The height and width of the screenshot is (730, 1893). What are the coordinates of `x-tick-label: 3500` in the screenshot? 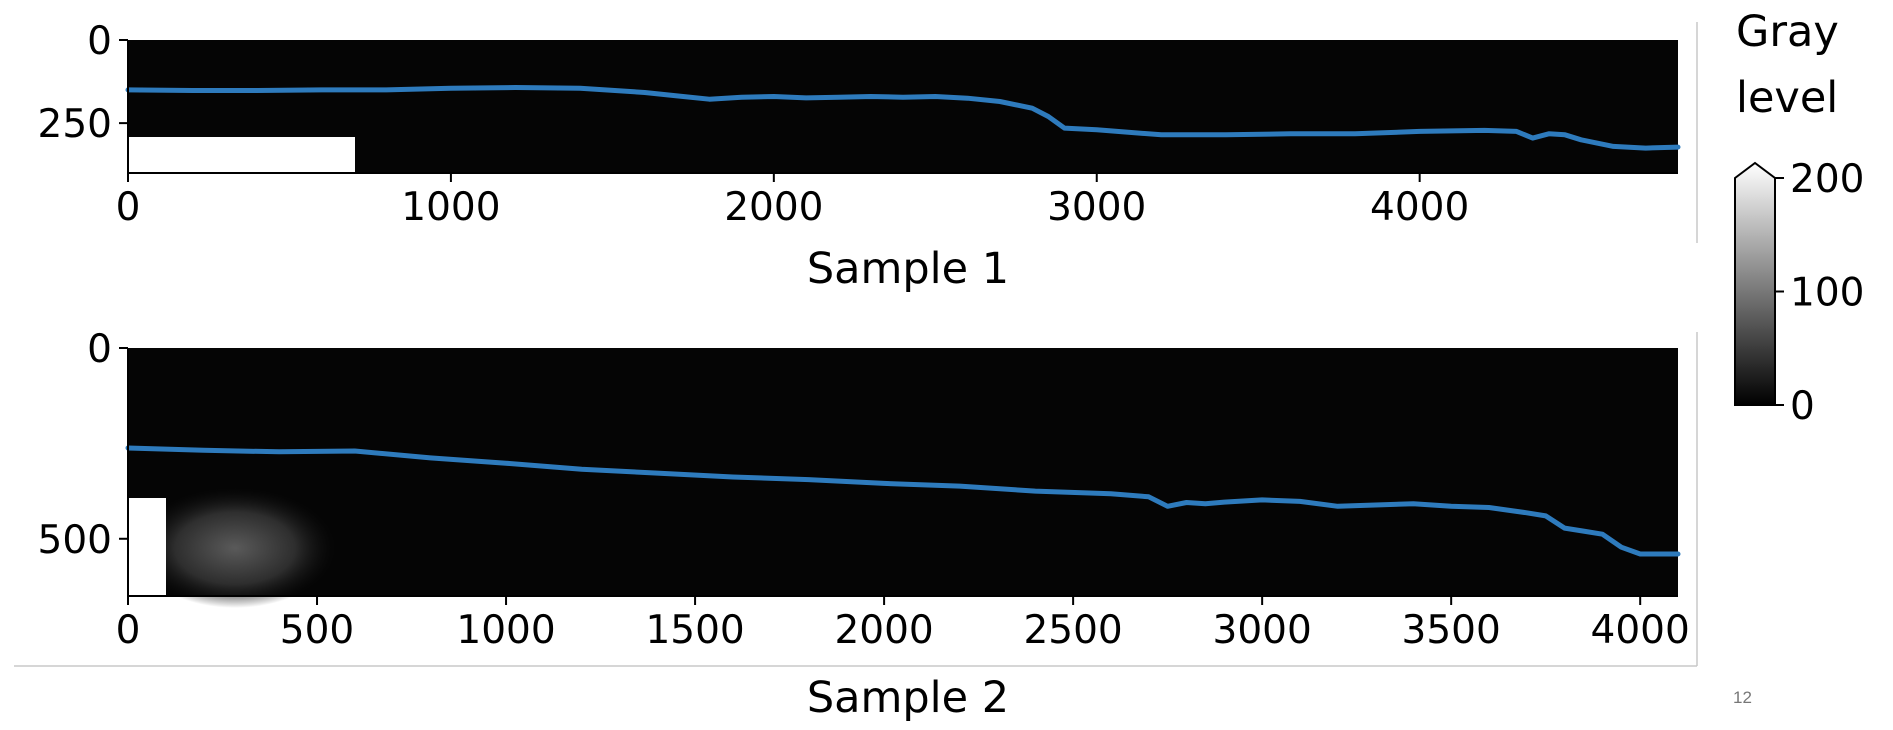 It's located at (1451, 630).